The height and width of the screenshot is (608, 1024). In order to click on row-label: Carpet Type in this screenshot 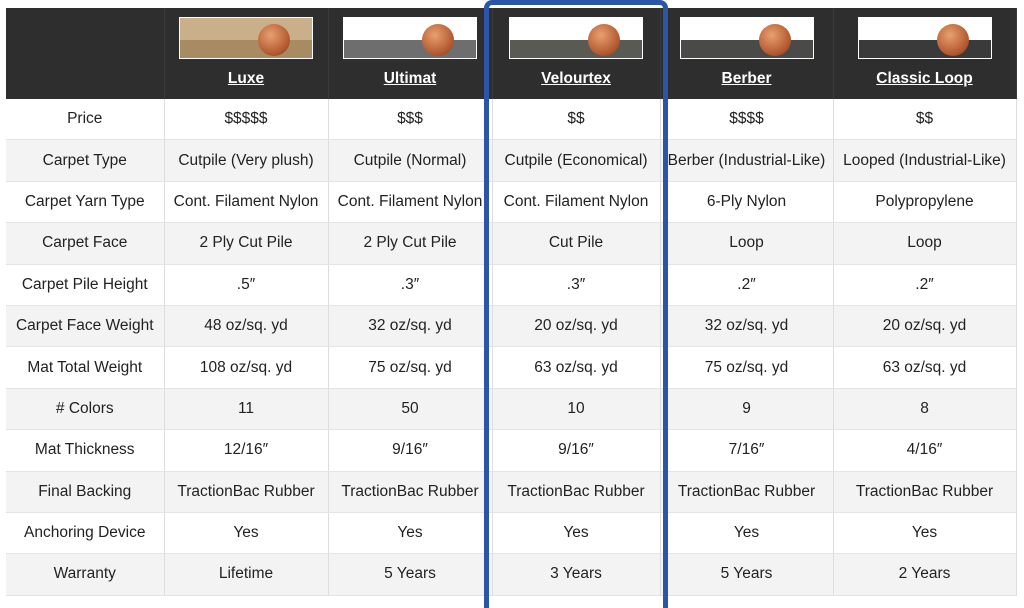, I will do `click(85, 160)`.